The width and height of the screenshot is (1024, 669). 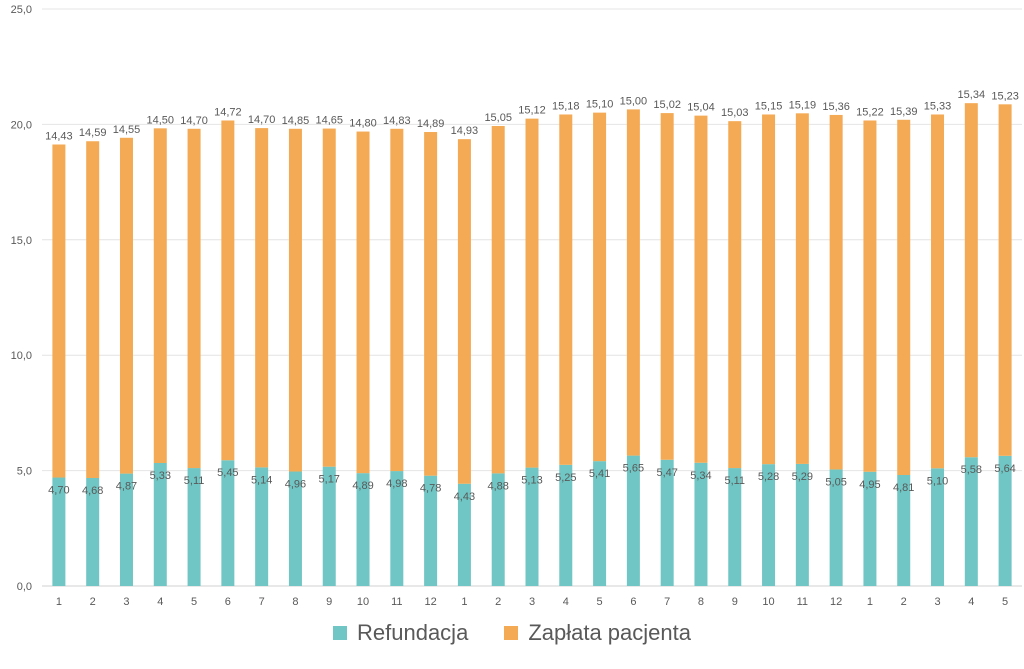 What do you see at coordinates (396, 484) in the screenshot?
I see `data-label-refundacja: 4,98` at bounding box center [396, 484].